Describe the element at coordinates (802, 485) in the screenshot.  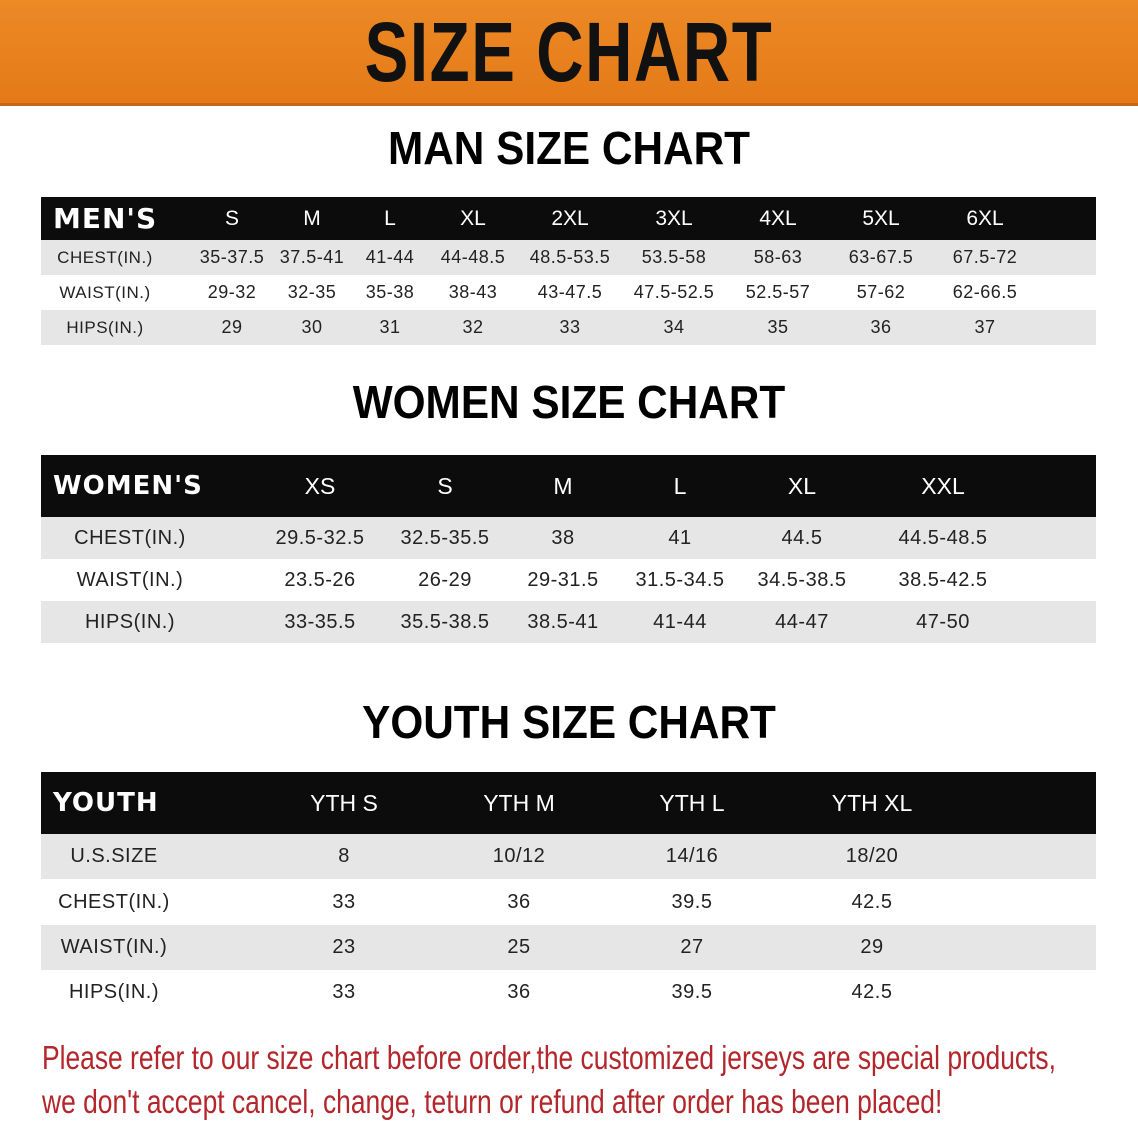
I see `size-header: XL` at that location.